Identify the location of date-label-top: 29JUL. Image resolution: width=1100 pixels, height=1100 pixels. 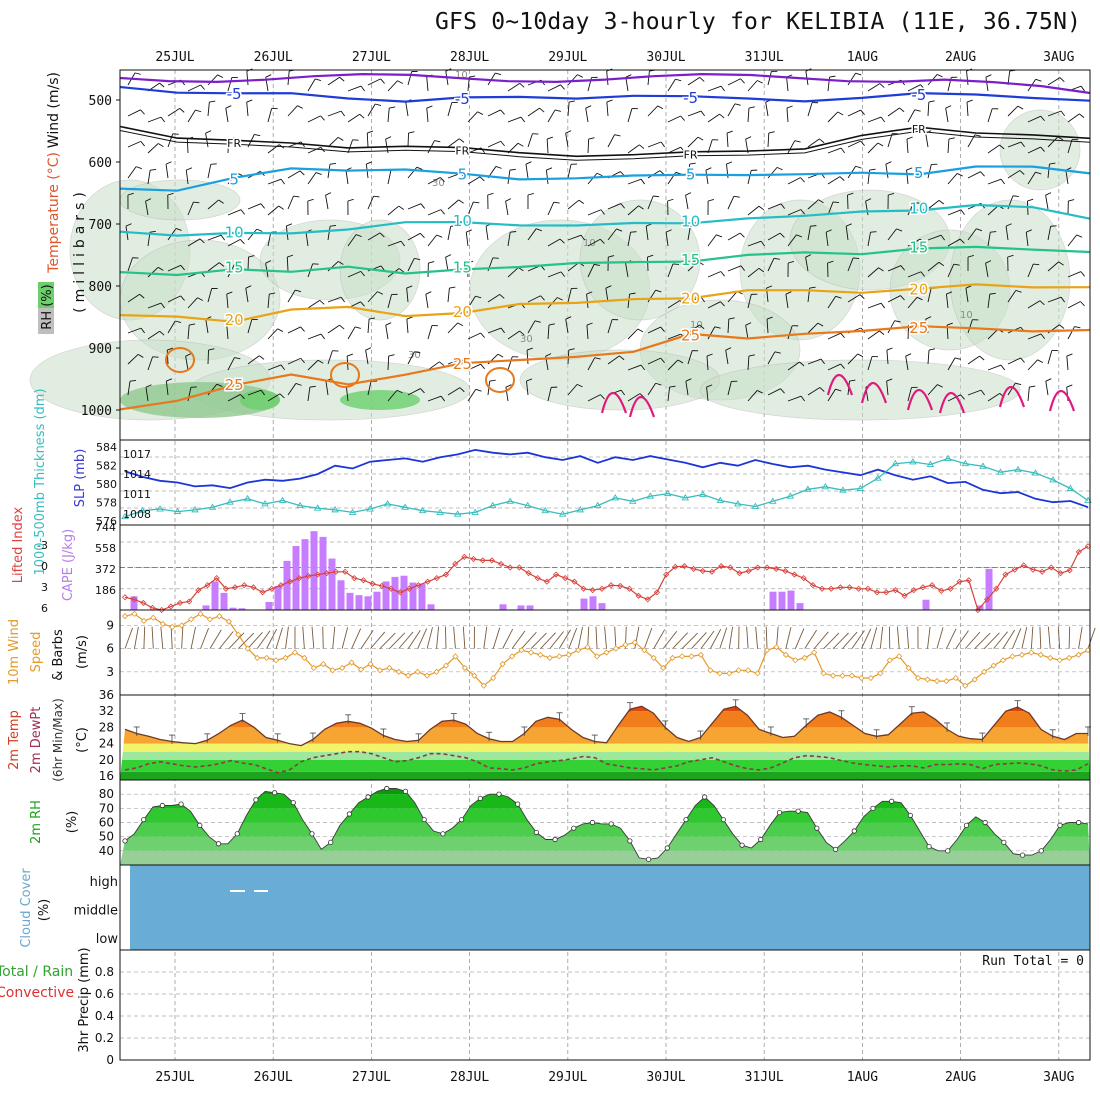
(567, 57).